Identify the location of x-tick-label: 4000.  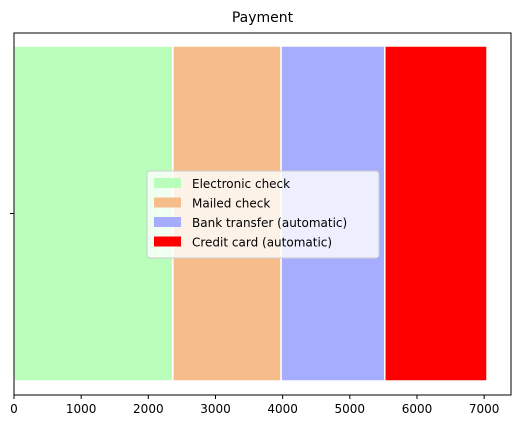
(282, 409).